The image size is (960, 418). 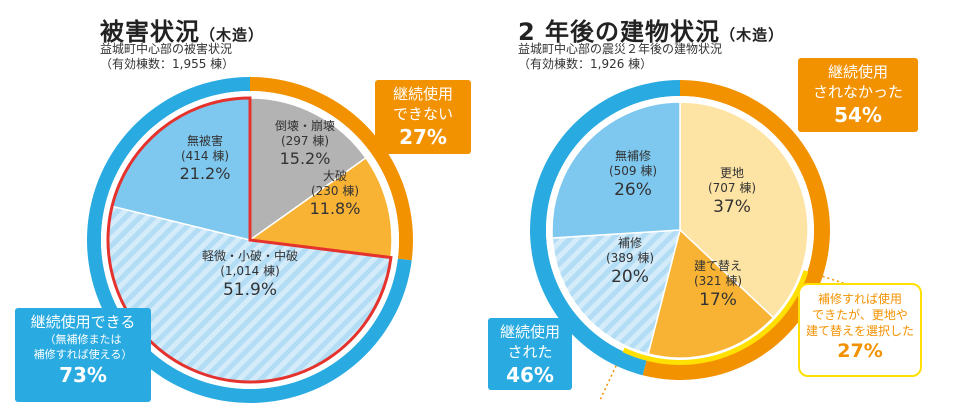 I want to click on panel-subtitle: 益城町中心部の被害状況 （有効棟数：1,955 棟）, so click(x=167, y=57).